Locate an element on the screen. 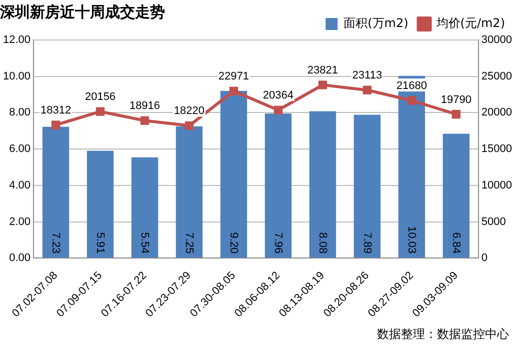 This screenshot has width=519, height=345. y-tick-label: 2.00 is located at coordinates (20, 222).